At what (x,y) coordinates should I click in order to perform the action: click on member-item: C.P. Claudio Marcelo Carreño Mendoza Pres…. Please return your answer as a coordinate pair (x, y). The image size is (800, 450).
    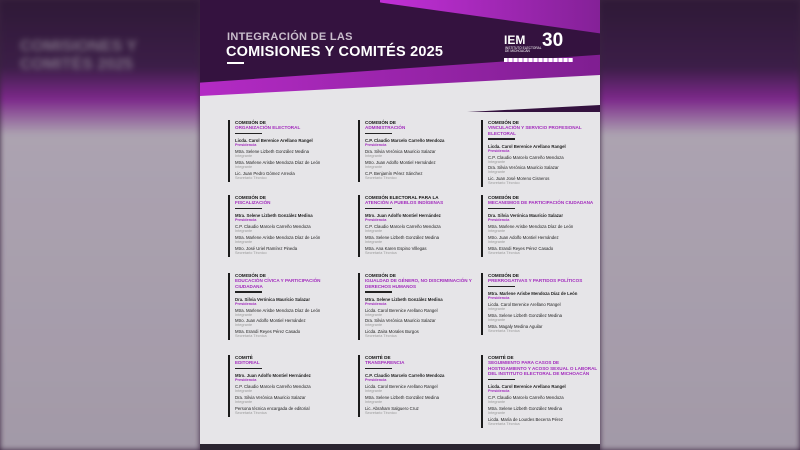
    Looking at the image, I should click on (420, 142).